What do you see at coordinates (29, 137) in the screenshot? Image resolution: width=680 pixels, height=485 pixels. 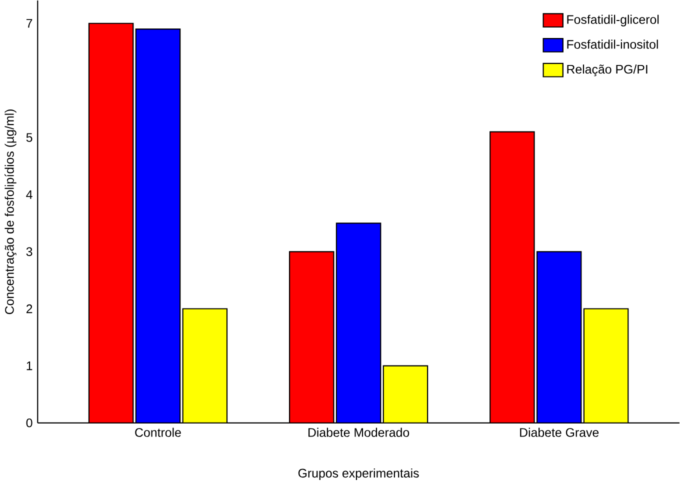 I see `y-tick-label: 5` at bounding box center [29, 137].